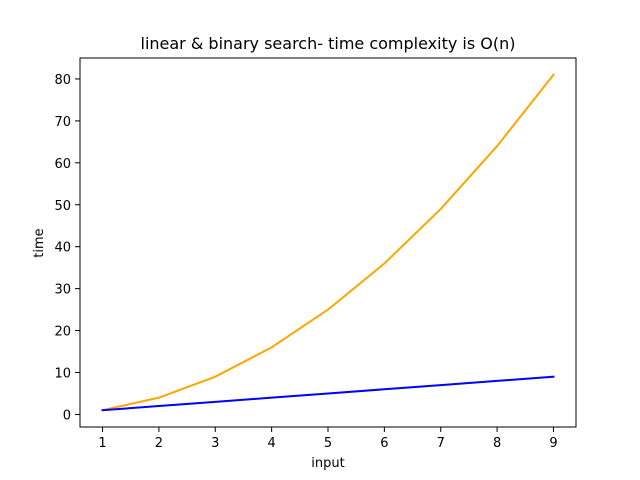  Describe the element at coordinates (384, 443) in the screenshot. I see `x-tick-label: 6` at that location.